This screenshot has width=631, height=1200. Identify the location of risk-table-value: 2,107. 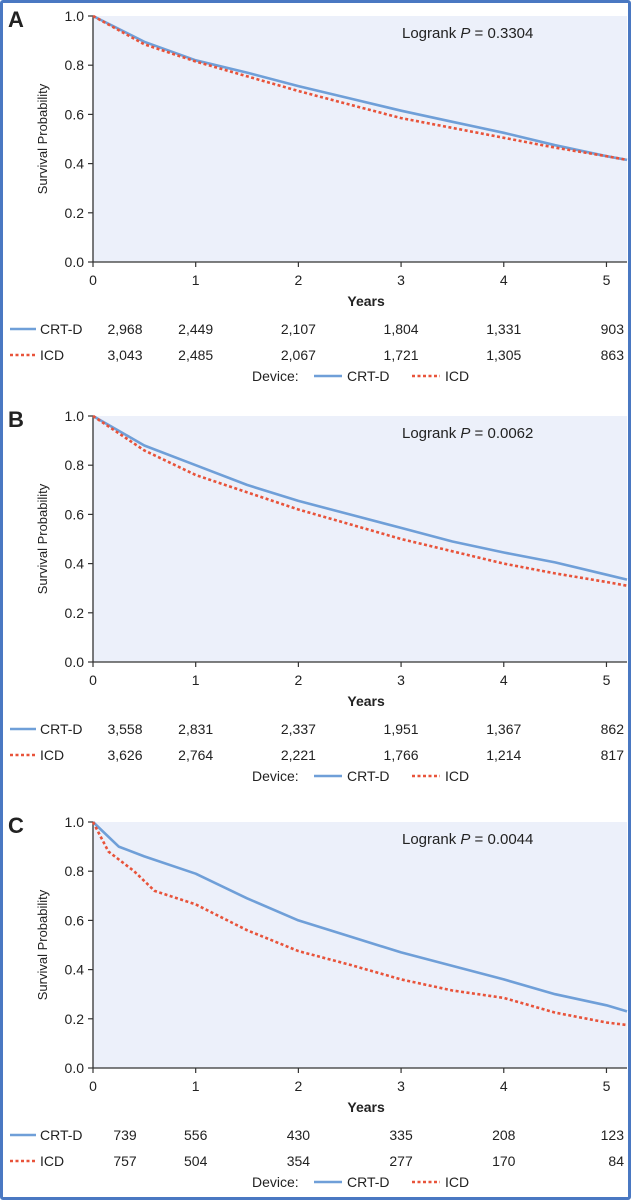
(298, 329).